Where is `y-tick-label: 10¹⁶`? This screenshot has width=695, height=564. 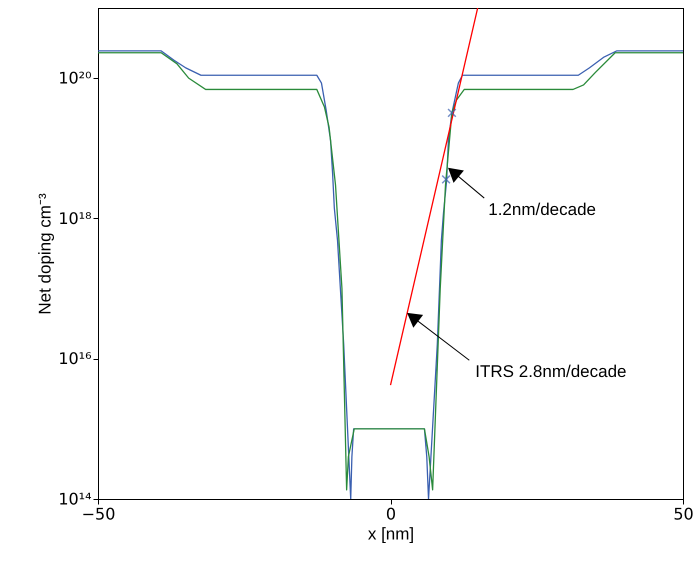
y-tick-label: 10¹⁶ is located at coordinates (75, 358).